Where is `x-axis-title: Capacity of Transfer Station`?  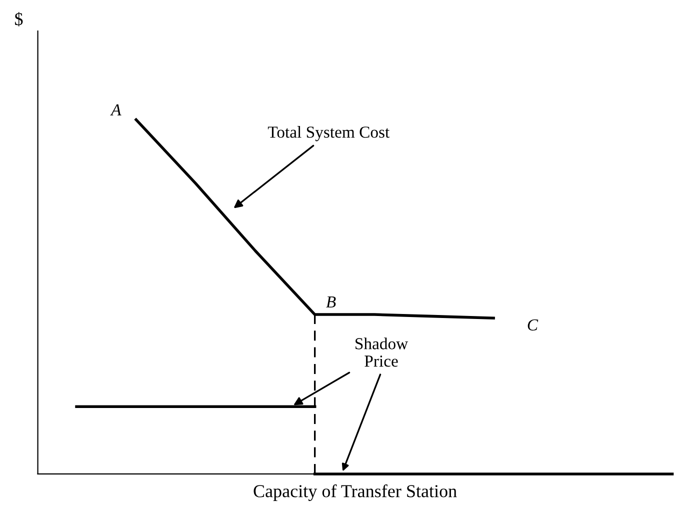
x-axis-title: Capacity of Transfer Station is located at coordinates (355, 492).